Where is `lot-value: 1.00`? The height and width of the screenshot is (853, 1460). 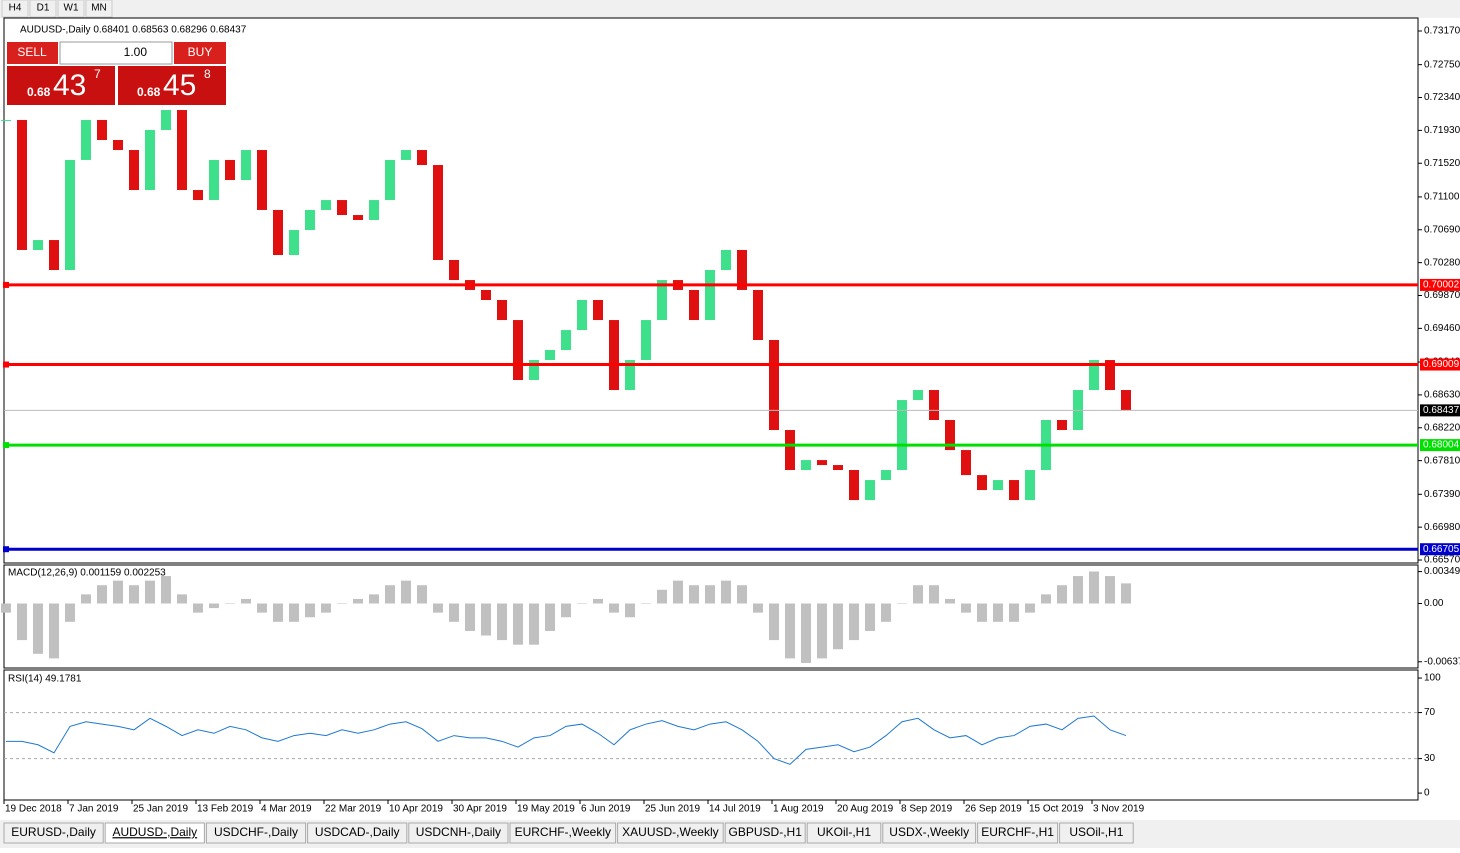
lot-value: 1.00 is located at coordinates (136, 52).